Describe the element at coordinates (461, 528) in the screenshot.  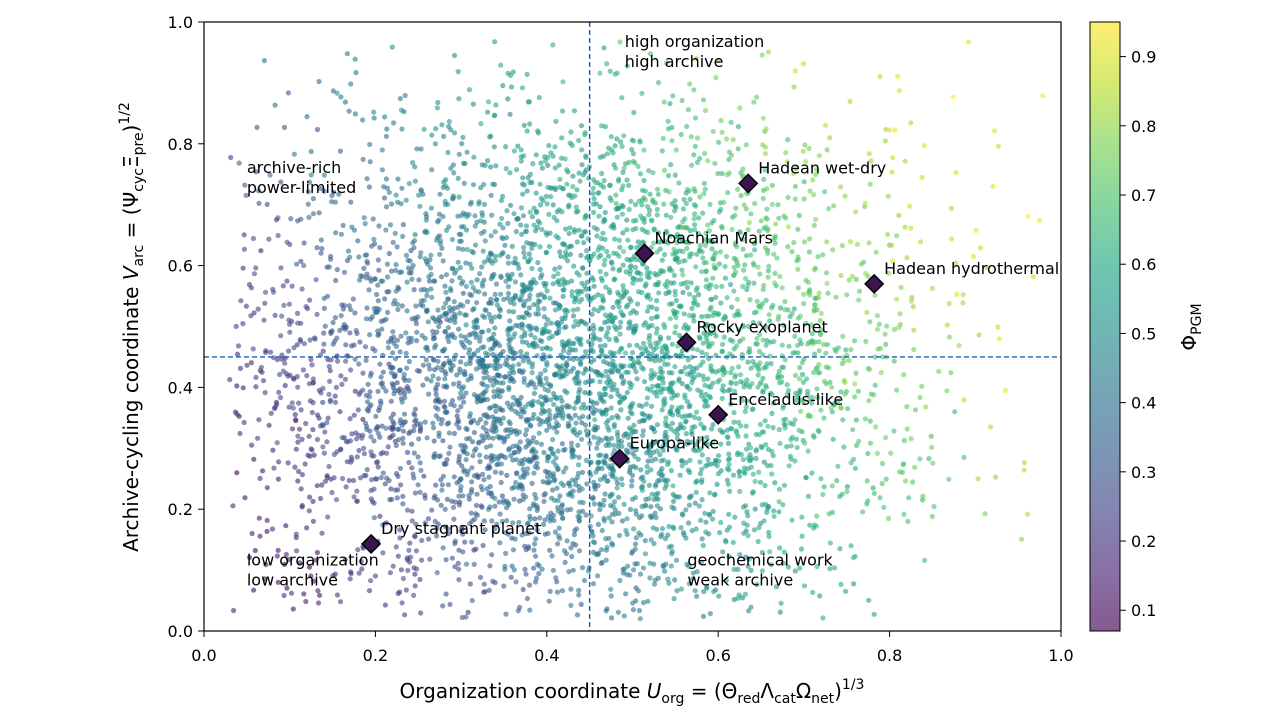
I see `highlight-label: Dry stagnant planet` at that location.